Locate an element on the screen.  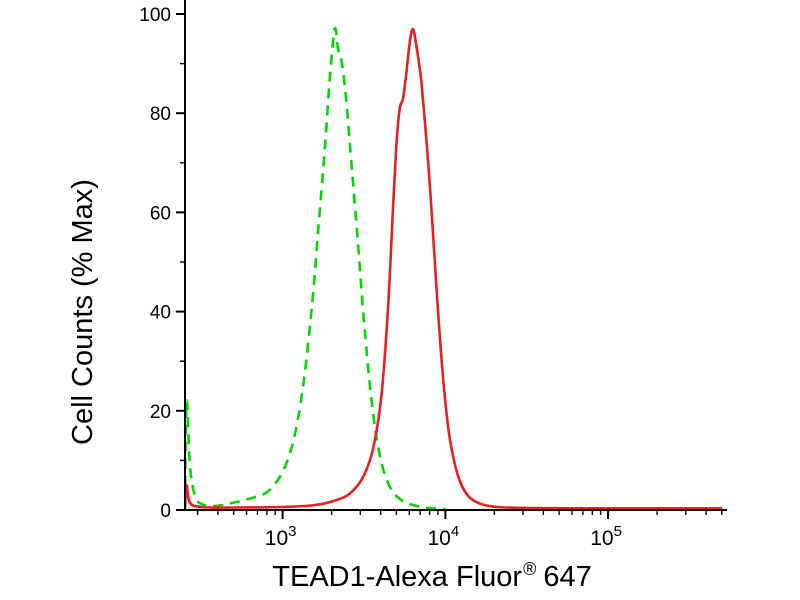
x-tick-label: 10⁴ is located at coordinates (444, 536).